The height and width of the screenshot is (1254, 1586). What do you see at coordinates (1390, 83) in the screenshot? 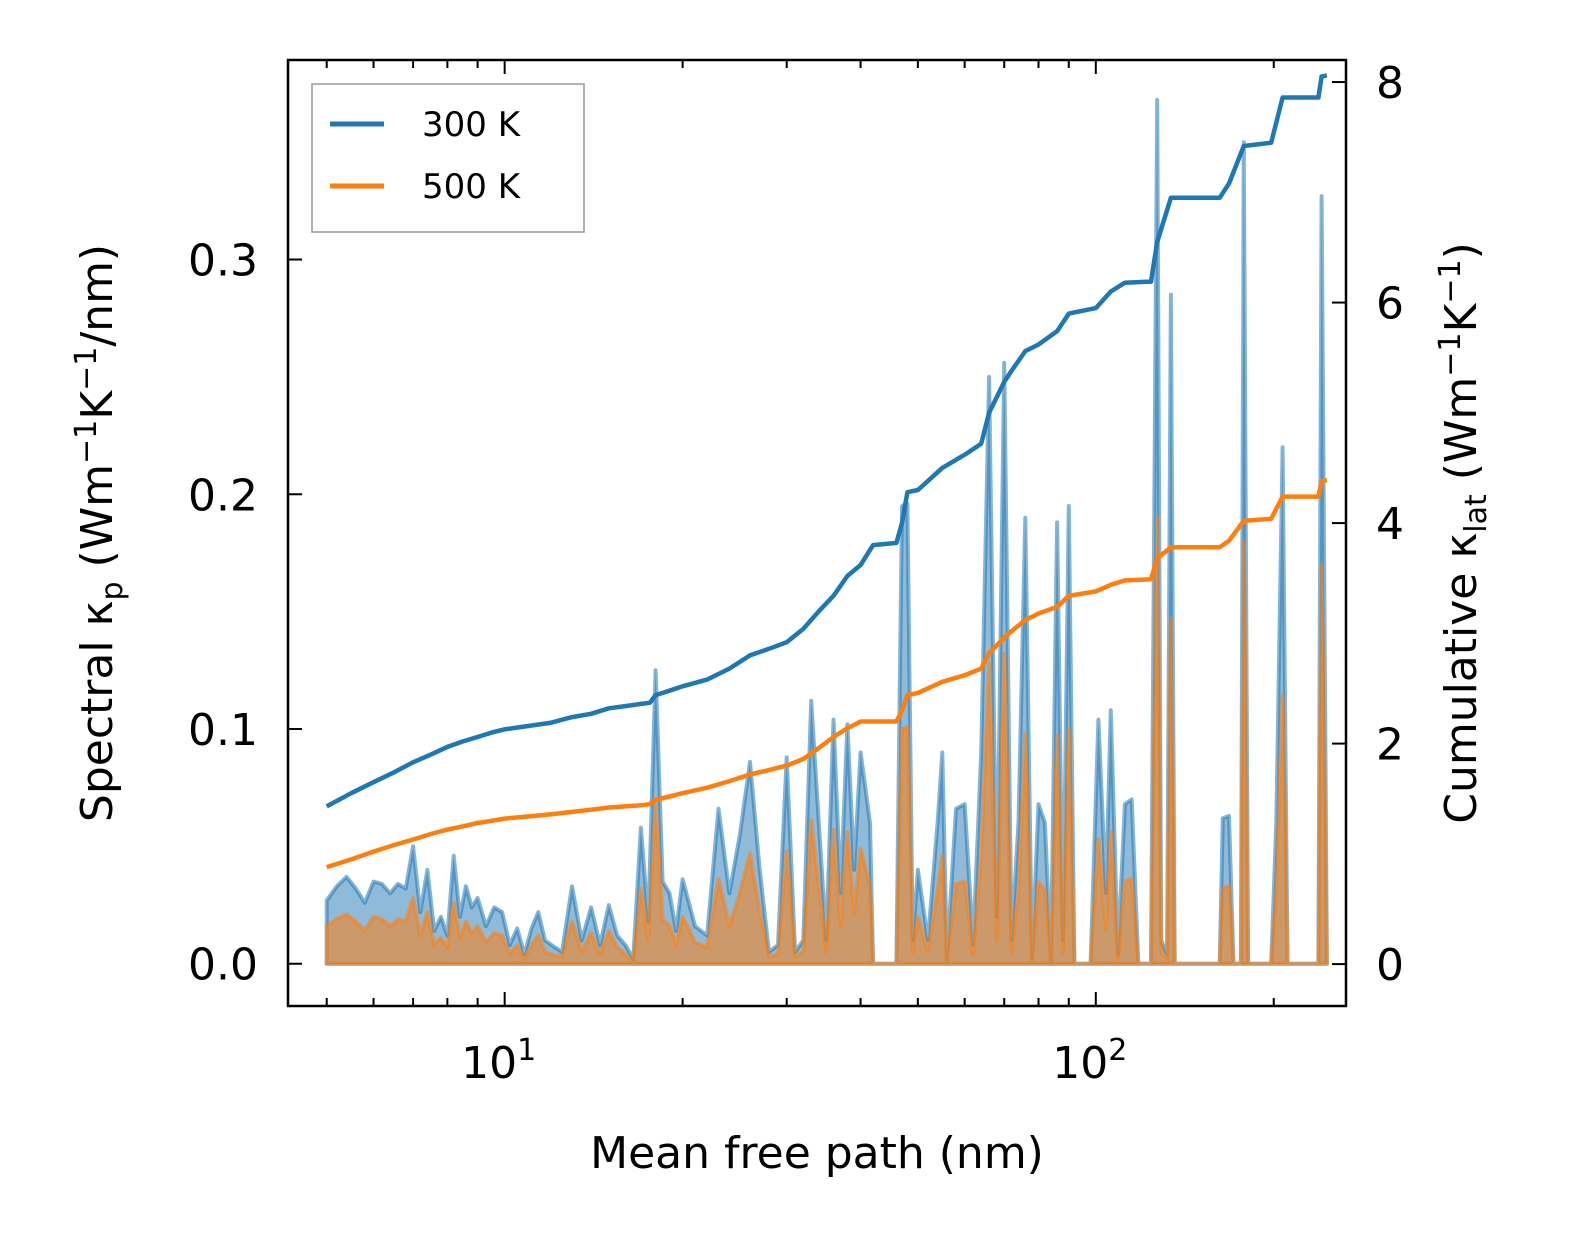
I see `y-right-tick-label: 8` at bounding box center [1390, 83].